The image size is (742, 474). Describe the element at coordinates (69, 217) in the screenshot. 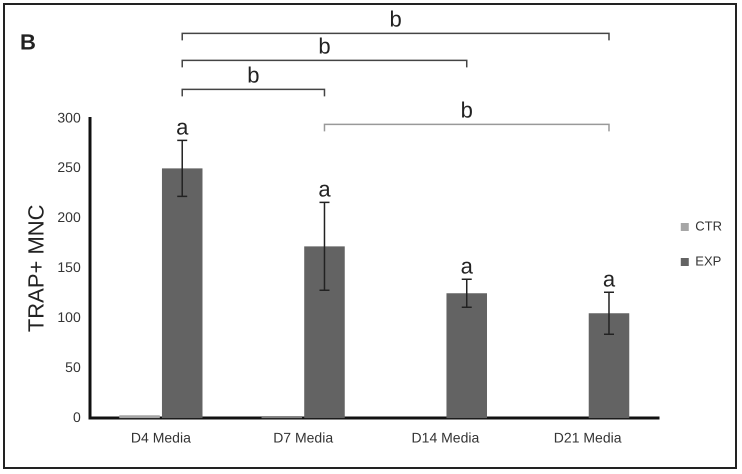

I see `y-tick-label: 200` at that location.